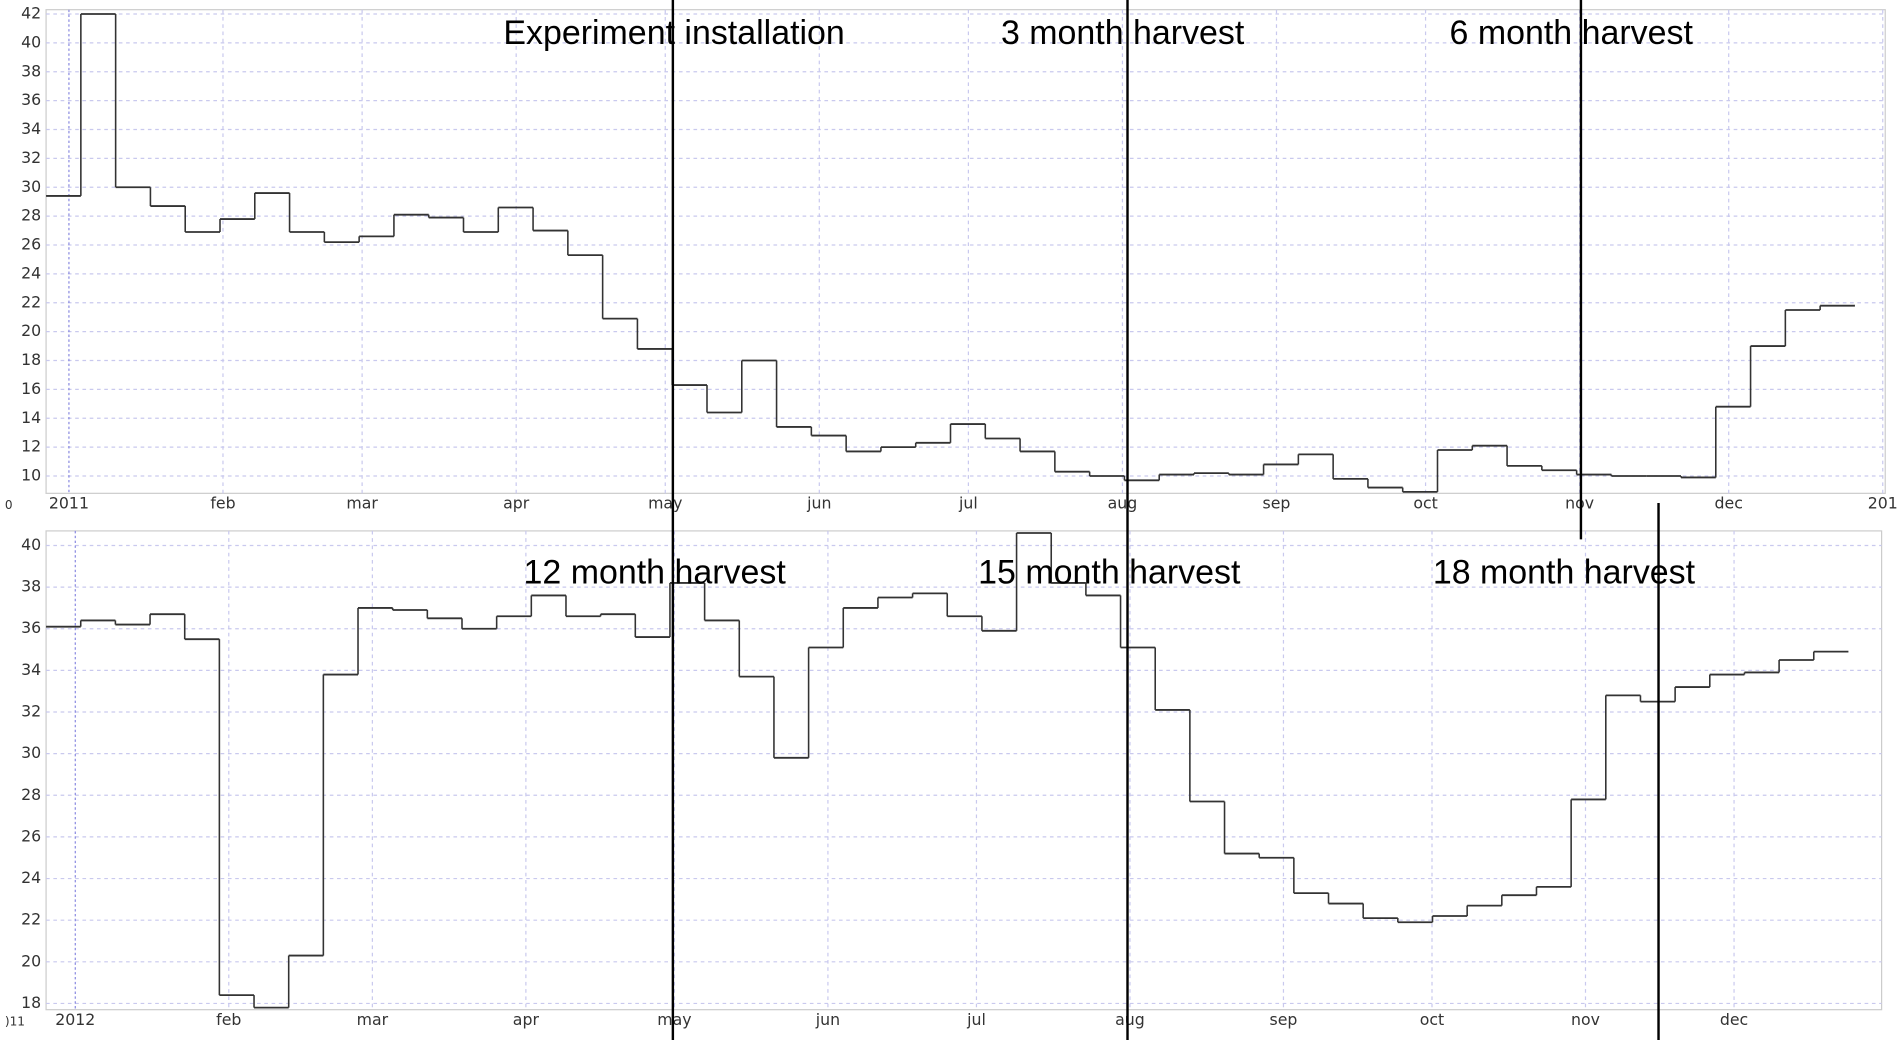  I want to click on y-tick-label: 16, so click(31, 388).